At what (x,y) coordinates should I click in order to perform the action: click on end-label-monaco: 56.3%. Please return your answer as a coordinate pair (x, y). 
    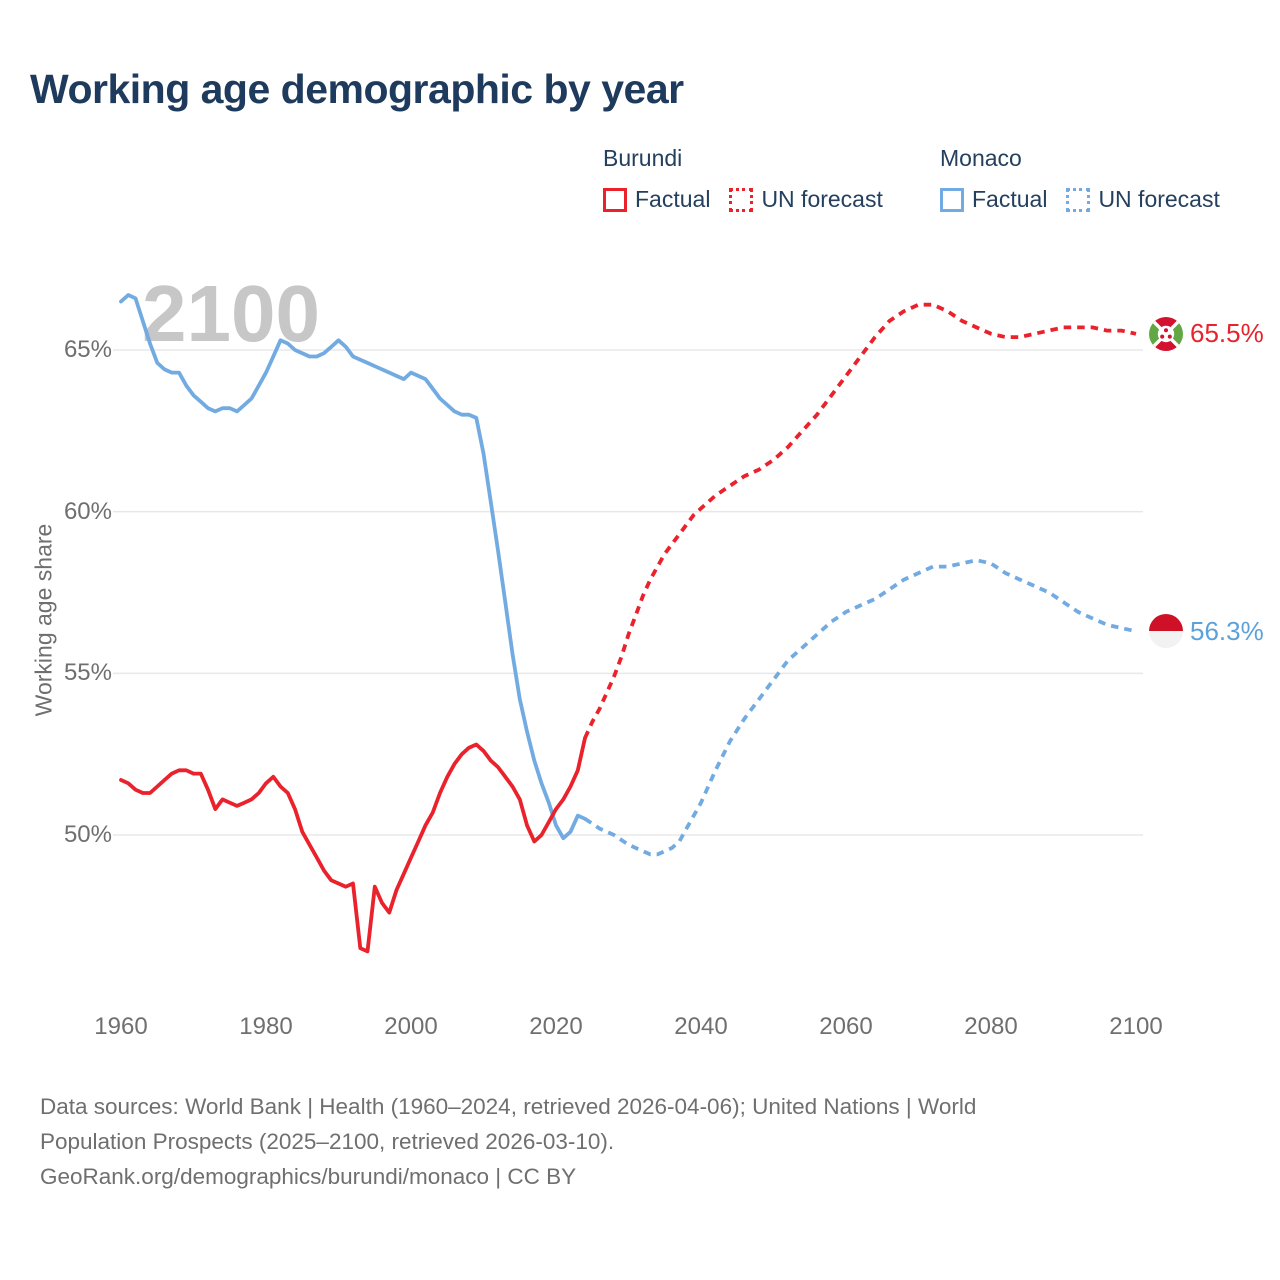
    Looking at the image, I should click on (1206, 631).